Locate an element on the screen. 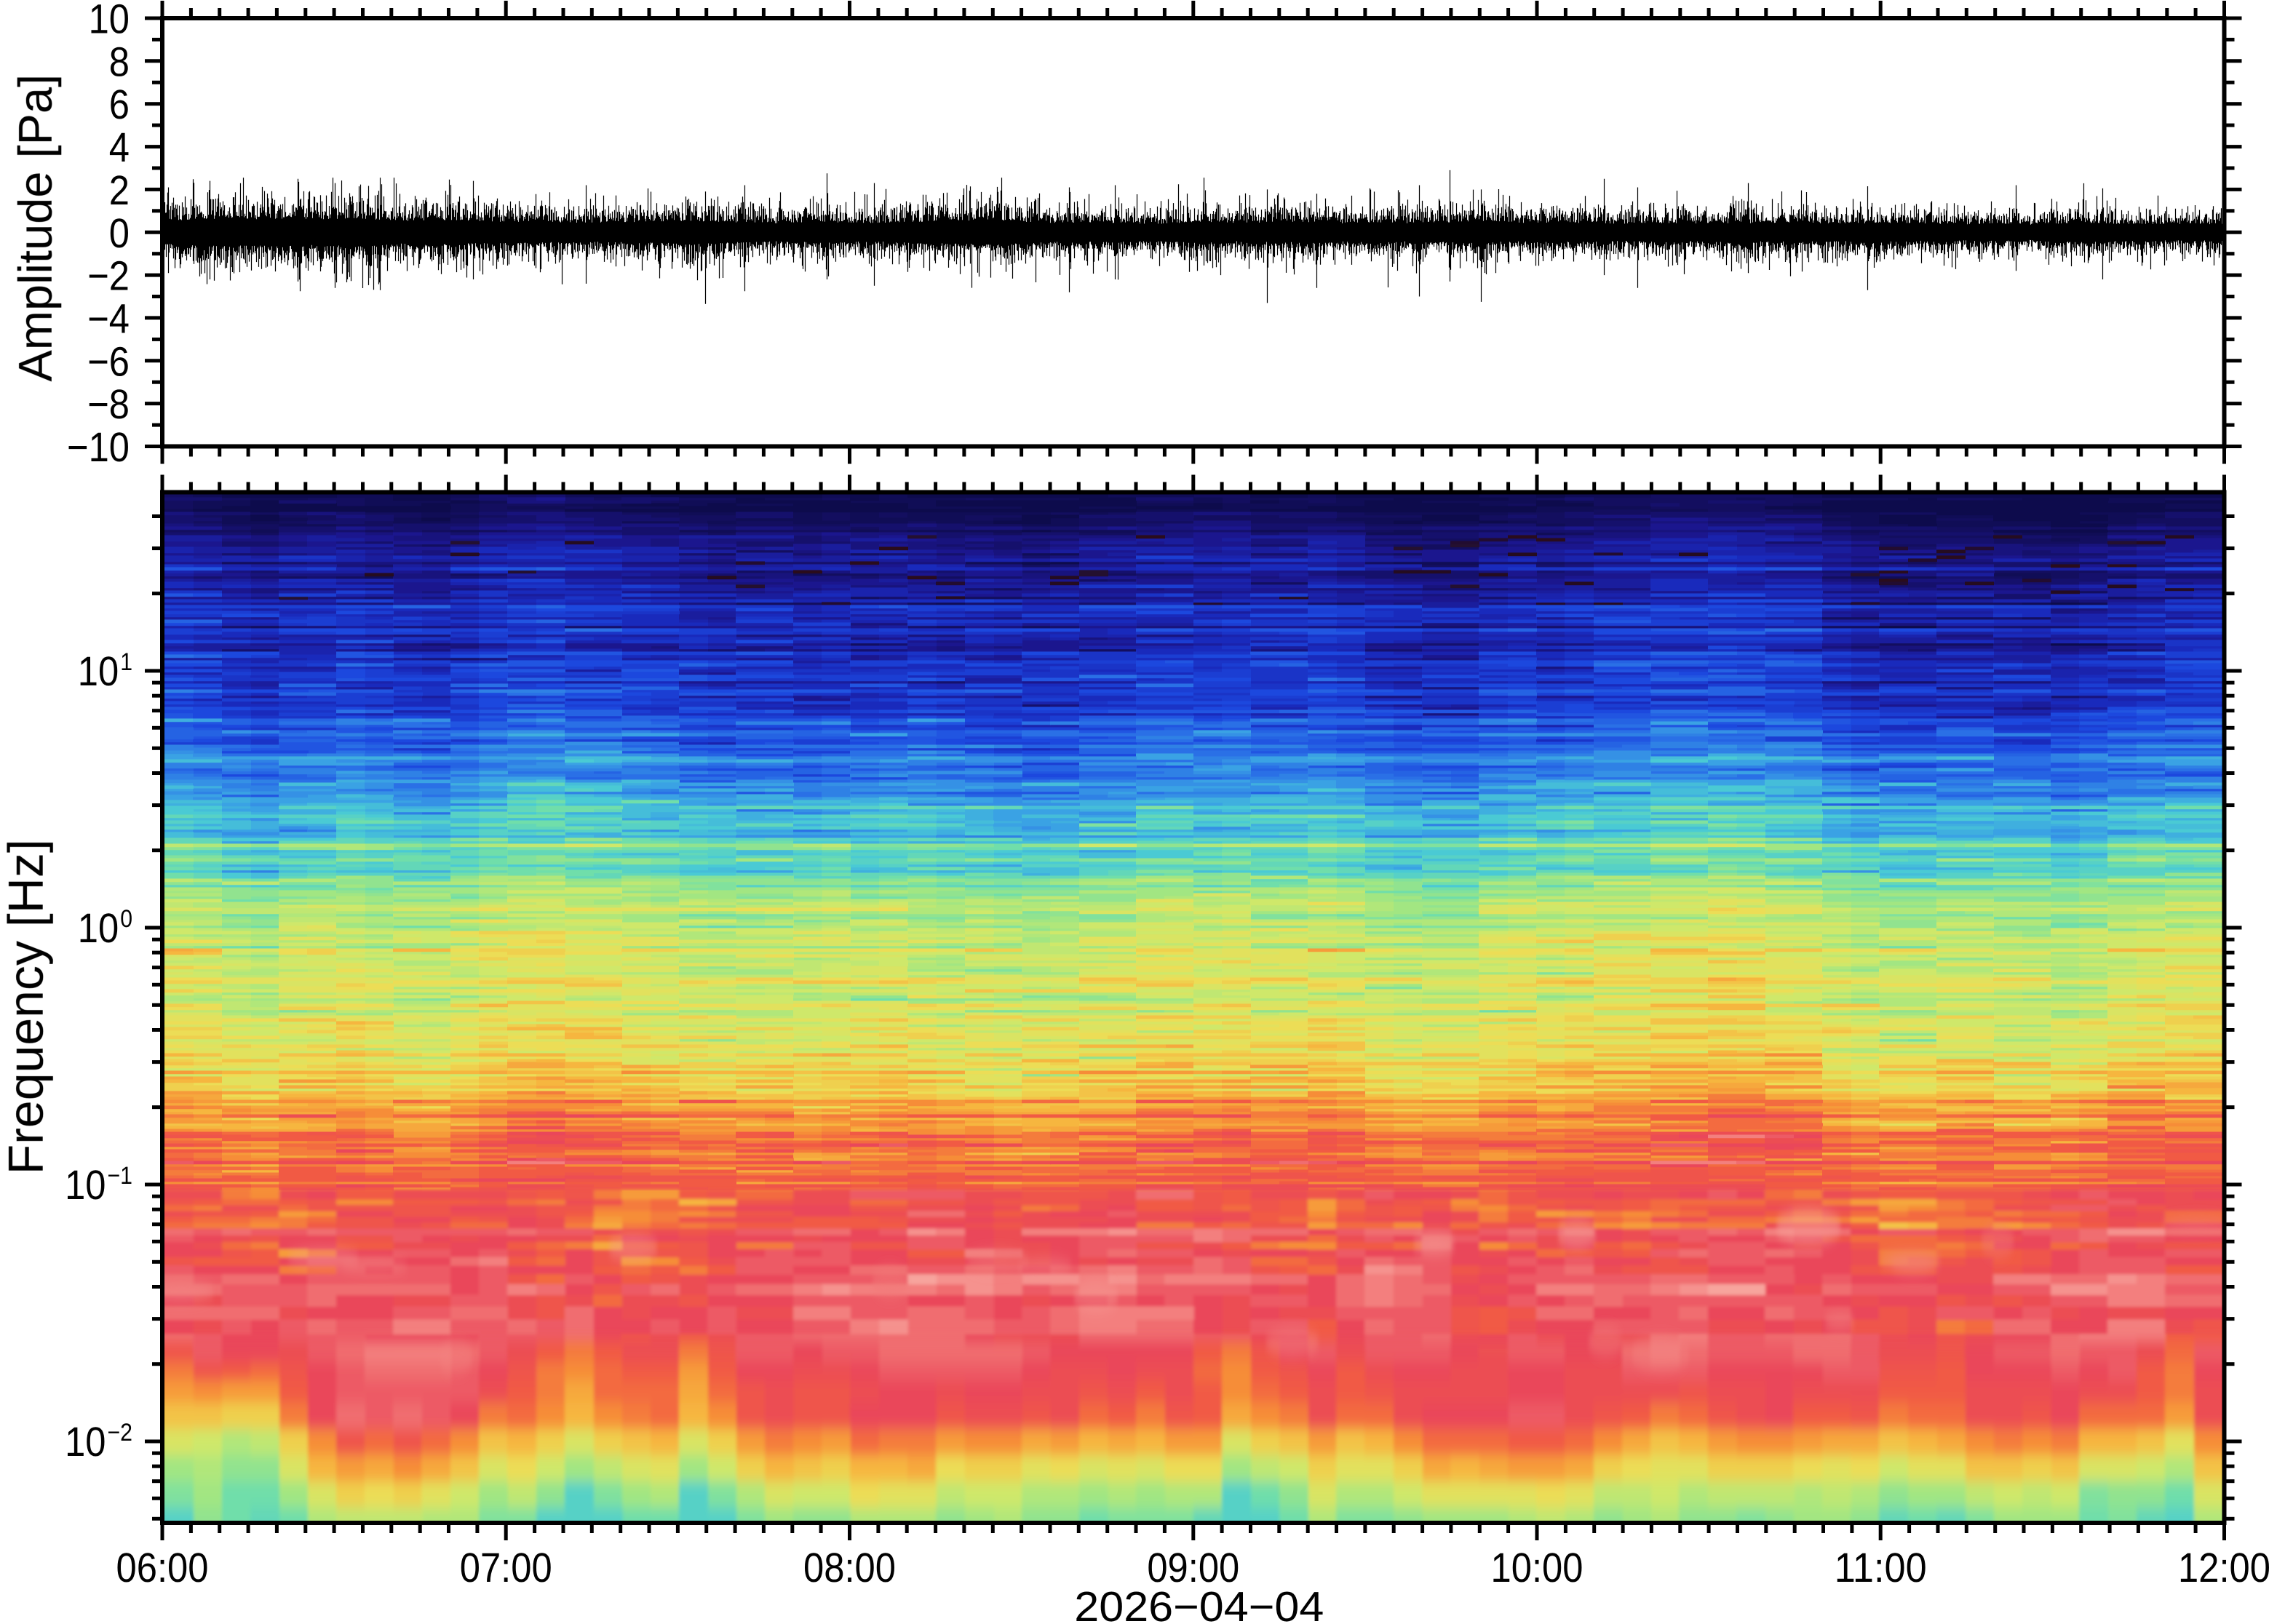 This screenshot has width=2269, height=1624. svg-text: −10 is located at coordinates (98, 447).